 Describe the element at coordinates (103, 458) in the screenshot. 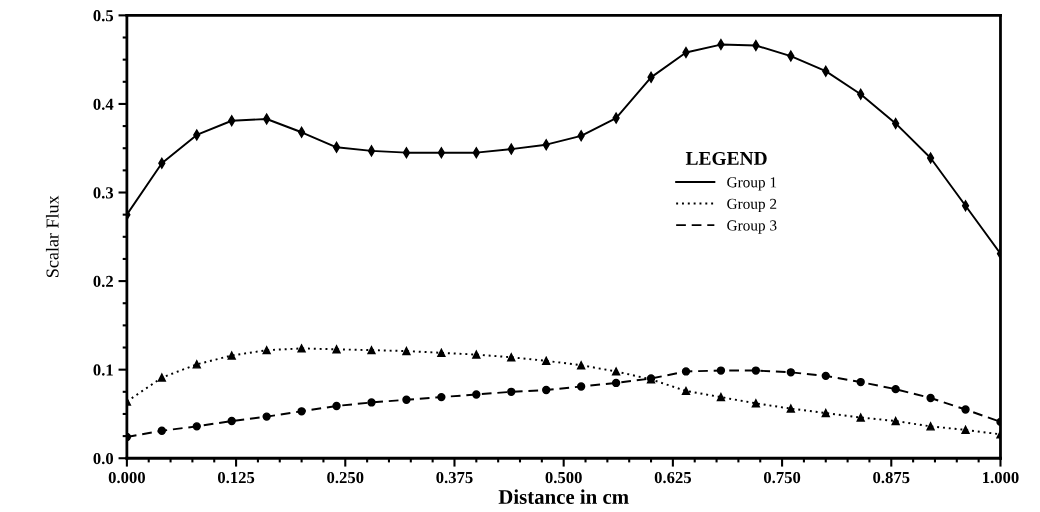

I see `y-tick-label: 0.0` at that location.